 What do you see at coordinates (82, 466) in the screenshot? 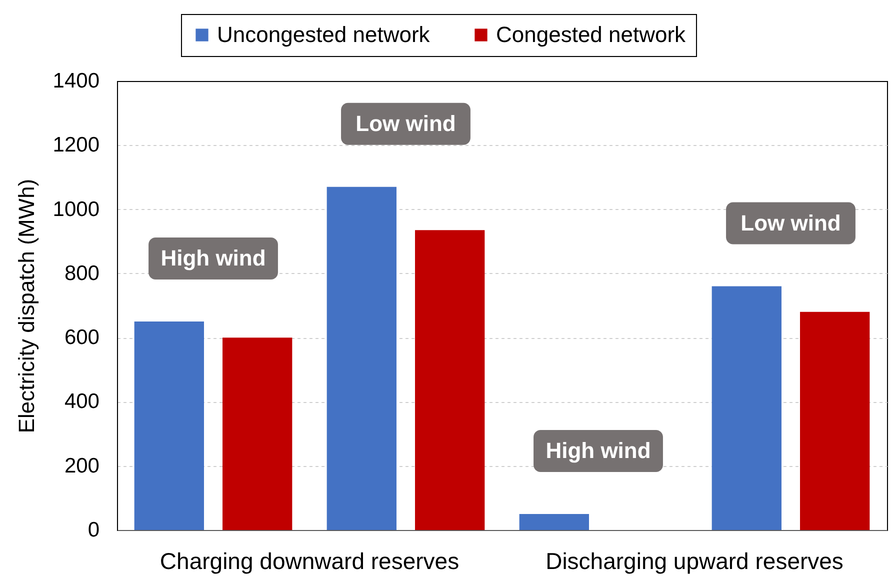
I see `y-tick-label: 200` at bounding box center [82, 466].